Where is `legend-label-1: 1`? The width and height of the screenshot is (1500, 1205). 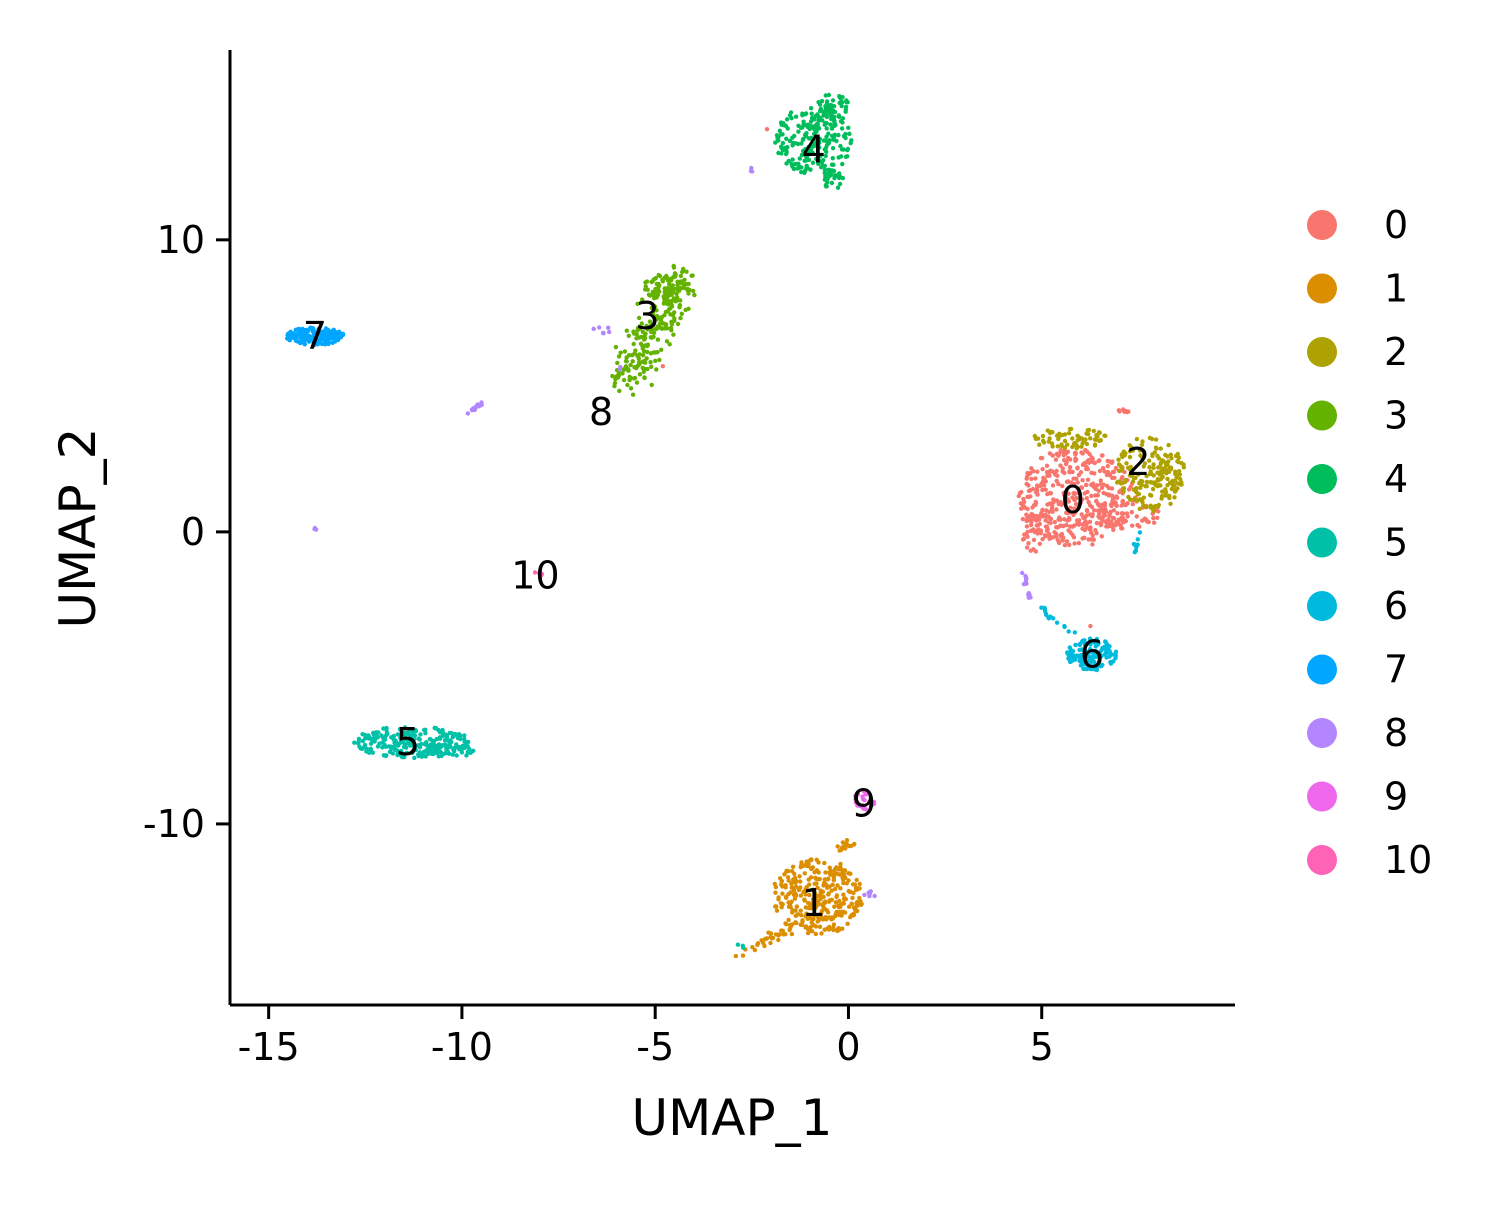
legend-label-1: 1 is located at coordinates (1396, 289).